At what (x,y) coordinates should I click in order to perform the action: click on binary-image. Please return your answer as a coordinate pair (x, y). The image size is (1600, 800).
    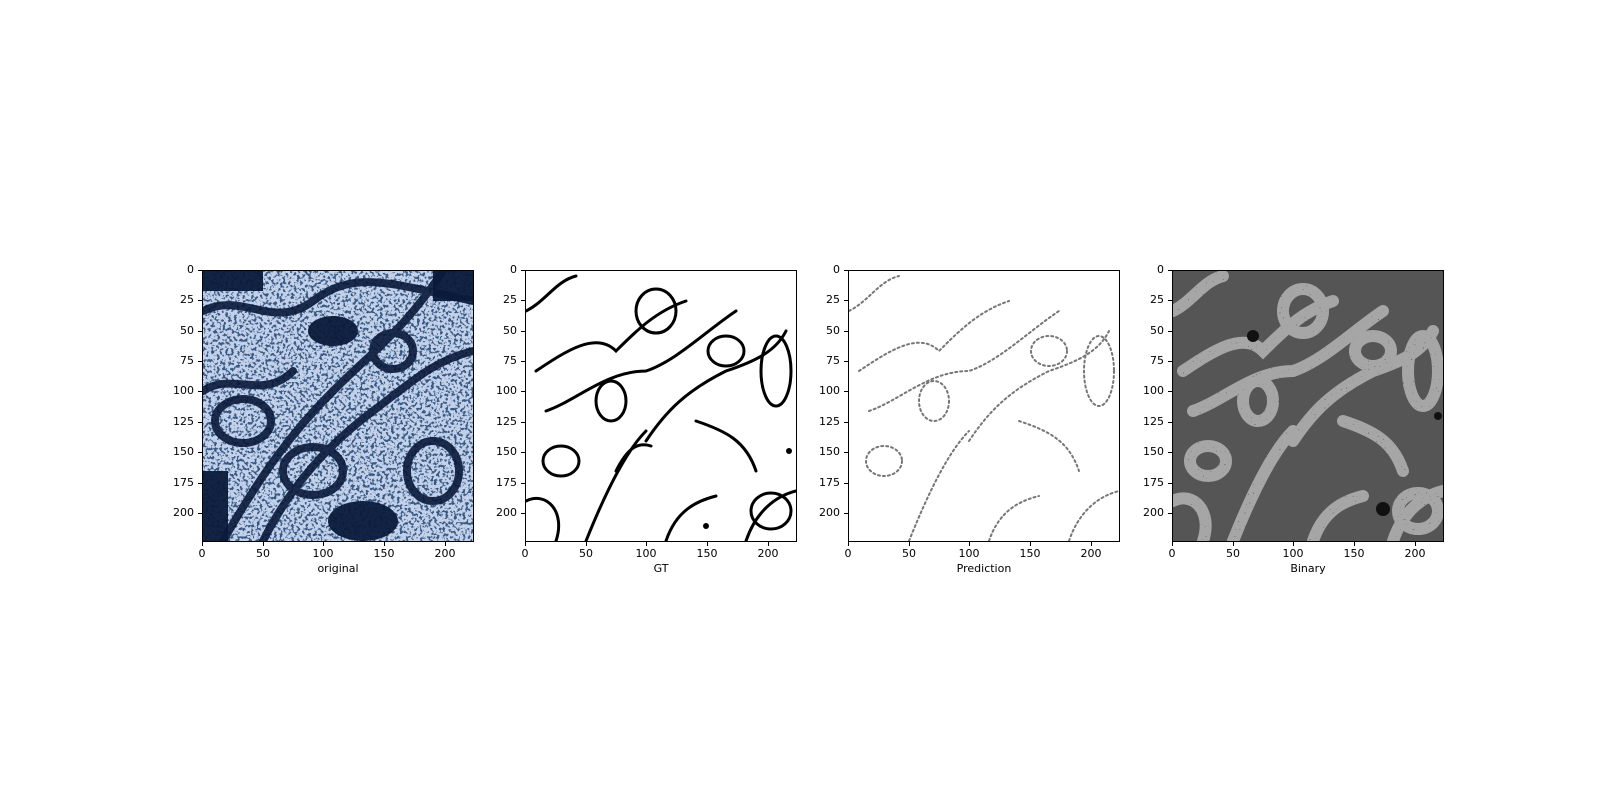
    Looking at the image, I should click on (1308, 406).